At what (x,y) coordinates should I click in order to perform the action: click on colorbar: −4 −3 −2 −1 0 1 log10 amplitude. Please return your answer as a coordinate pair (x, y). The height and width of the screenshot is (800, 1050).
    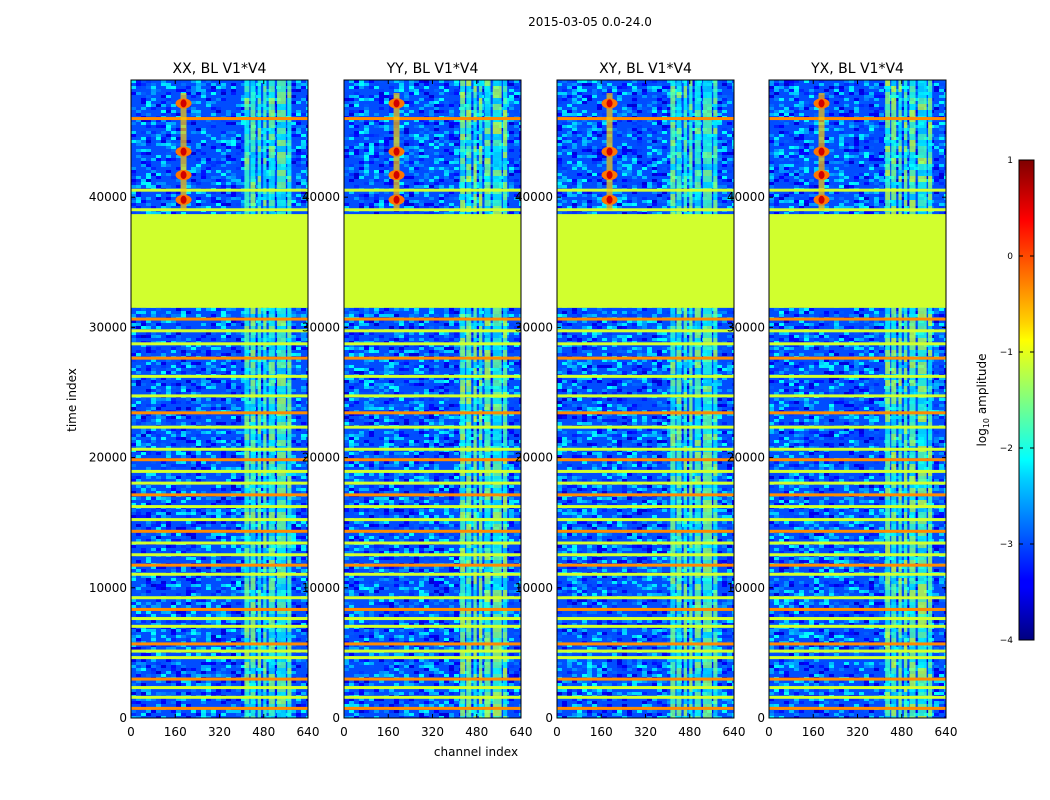
    Looking at the image, I should click on (1005, 401).